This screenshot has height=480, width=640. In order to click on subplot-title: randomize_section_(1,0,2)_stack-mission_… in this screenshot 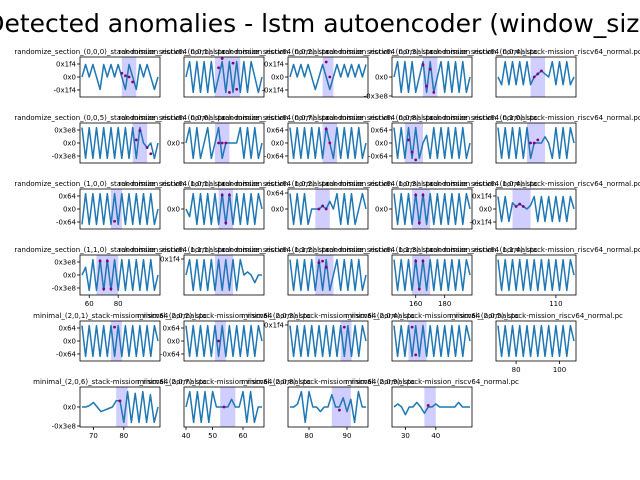, I will do `click(327, 184)`.